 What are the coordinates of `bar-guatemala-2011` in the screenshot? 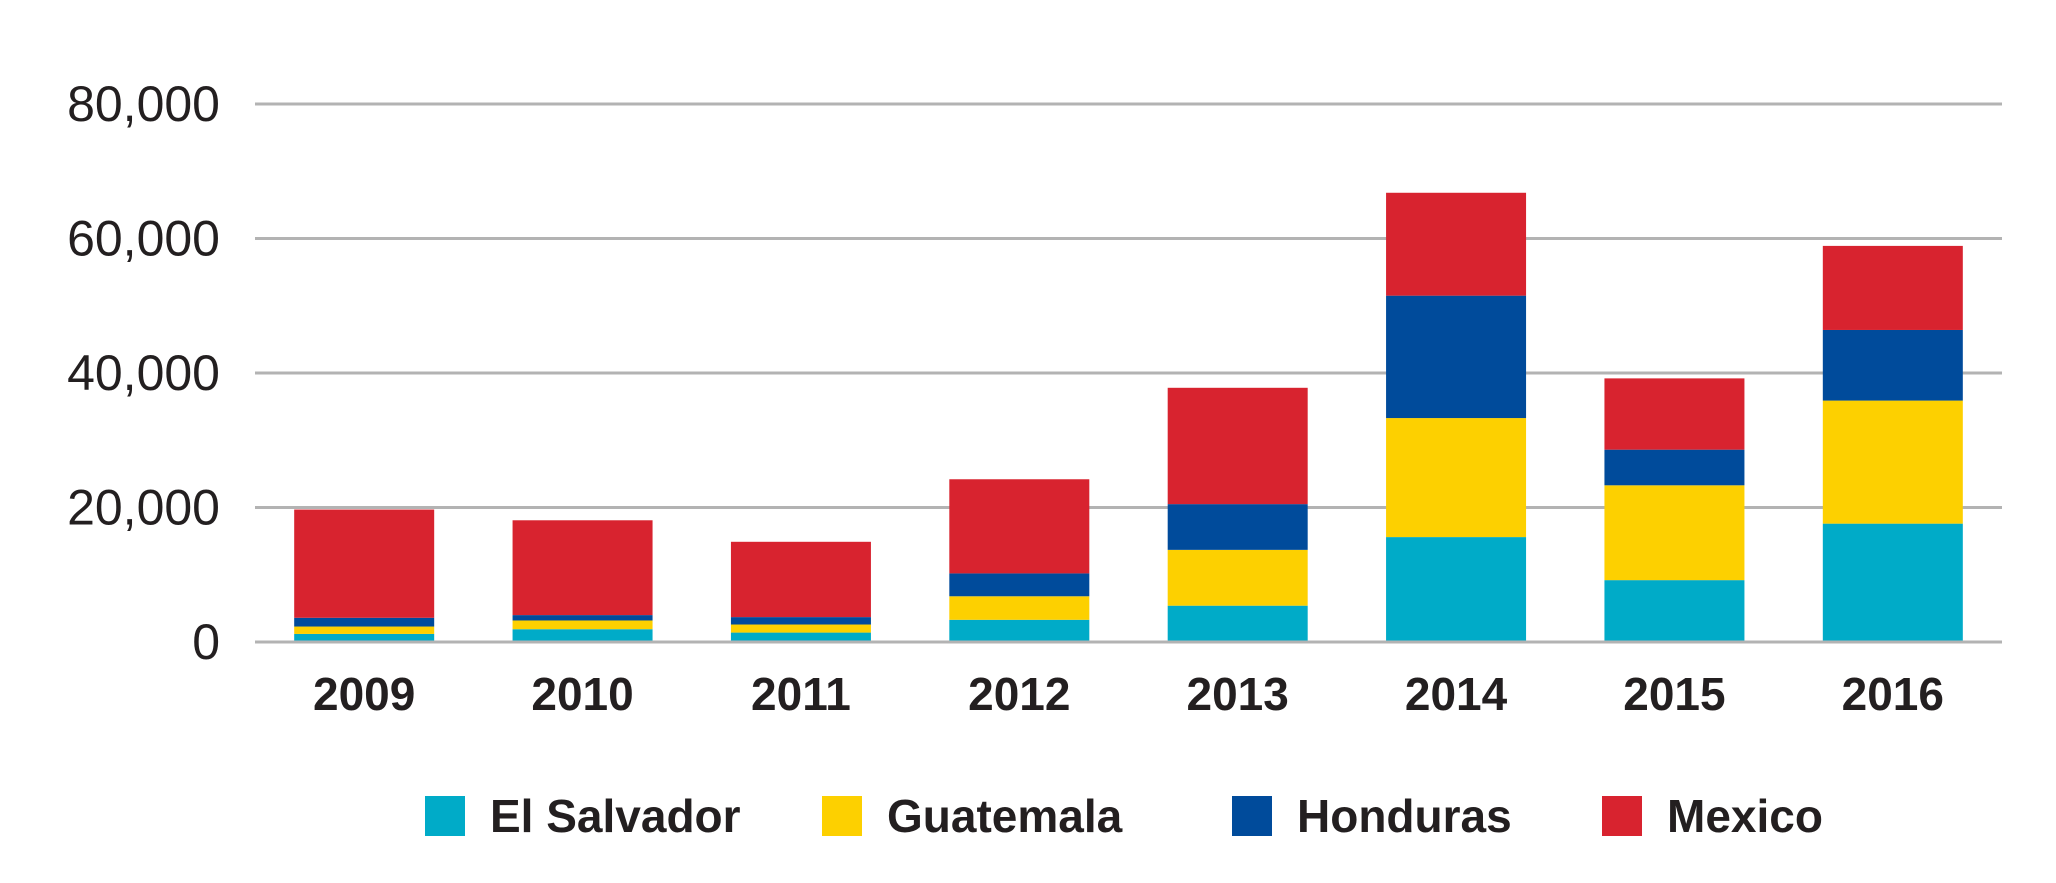 It's located at (800, 628).